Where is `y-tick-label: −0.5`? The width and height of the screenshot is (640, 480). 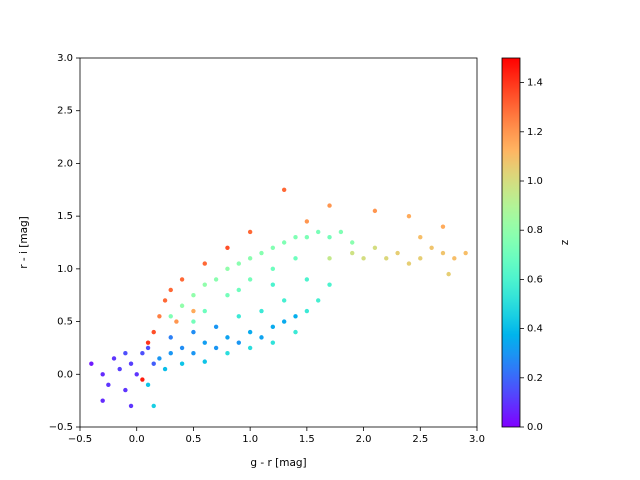 y-tick-label: −0.5 is located at coordinates (61, 427).